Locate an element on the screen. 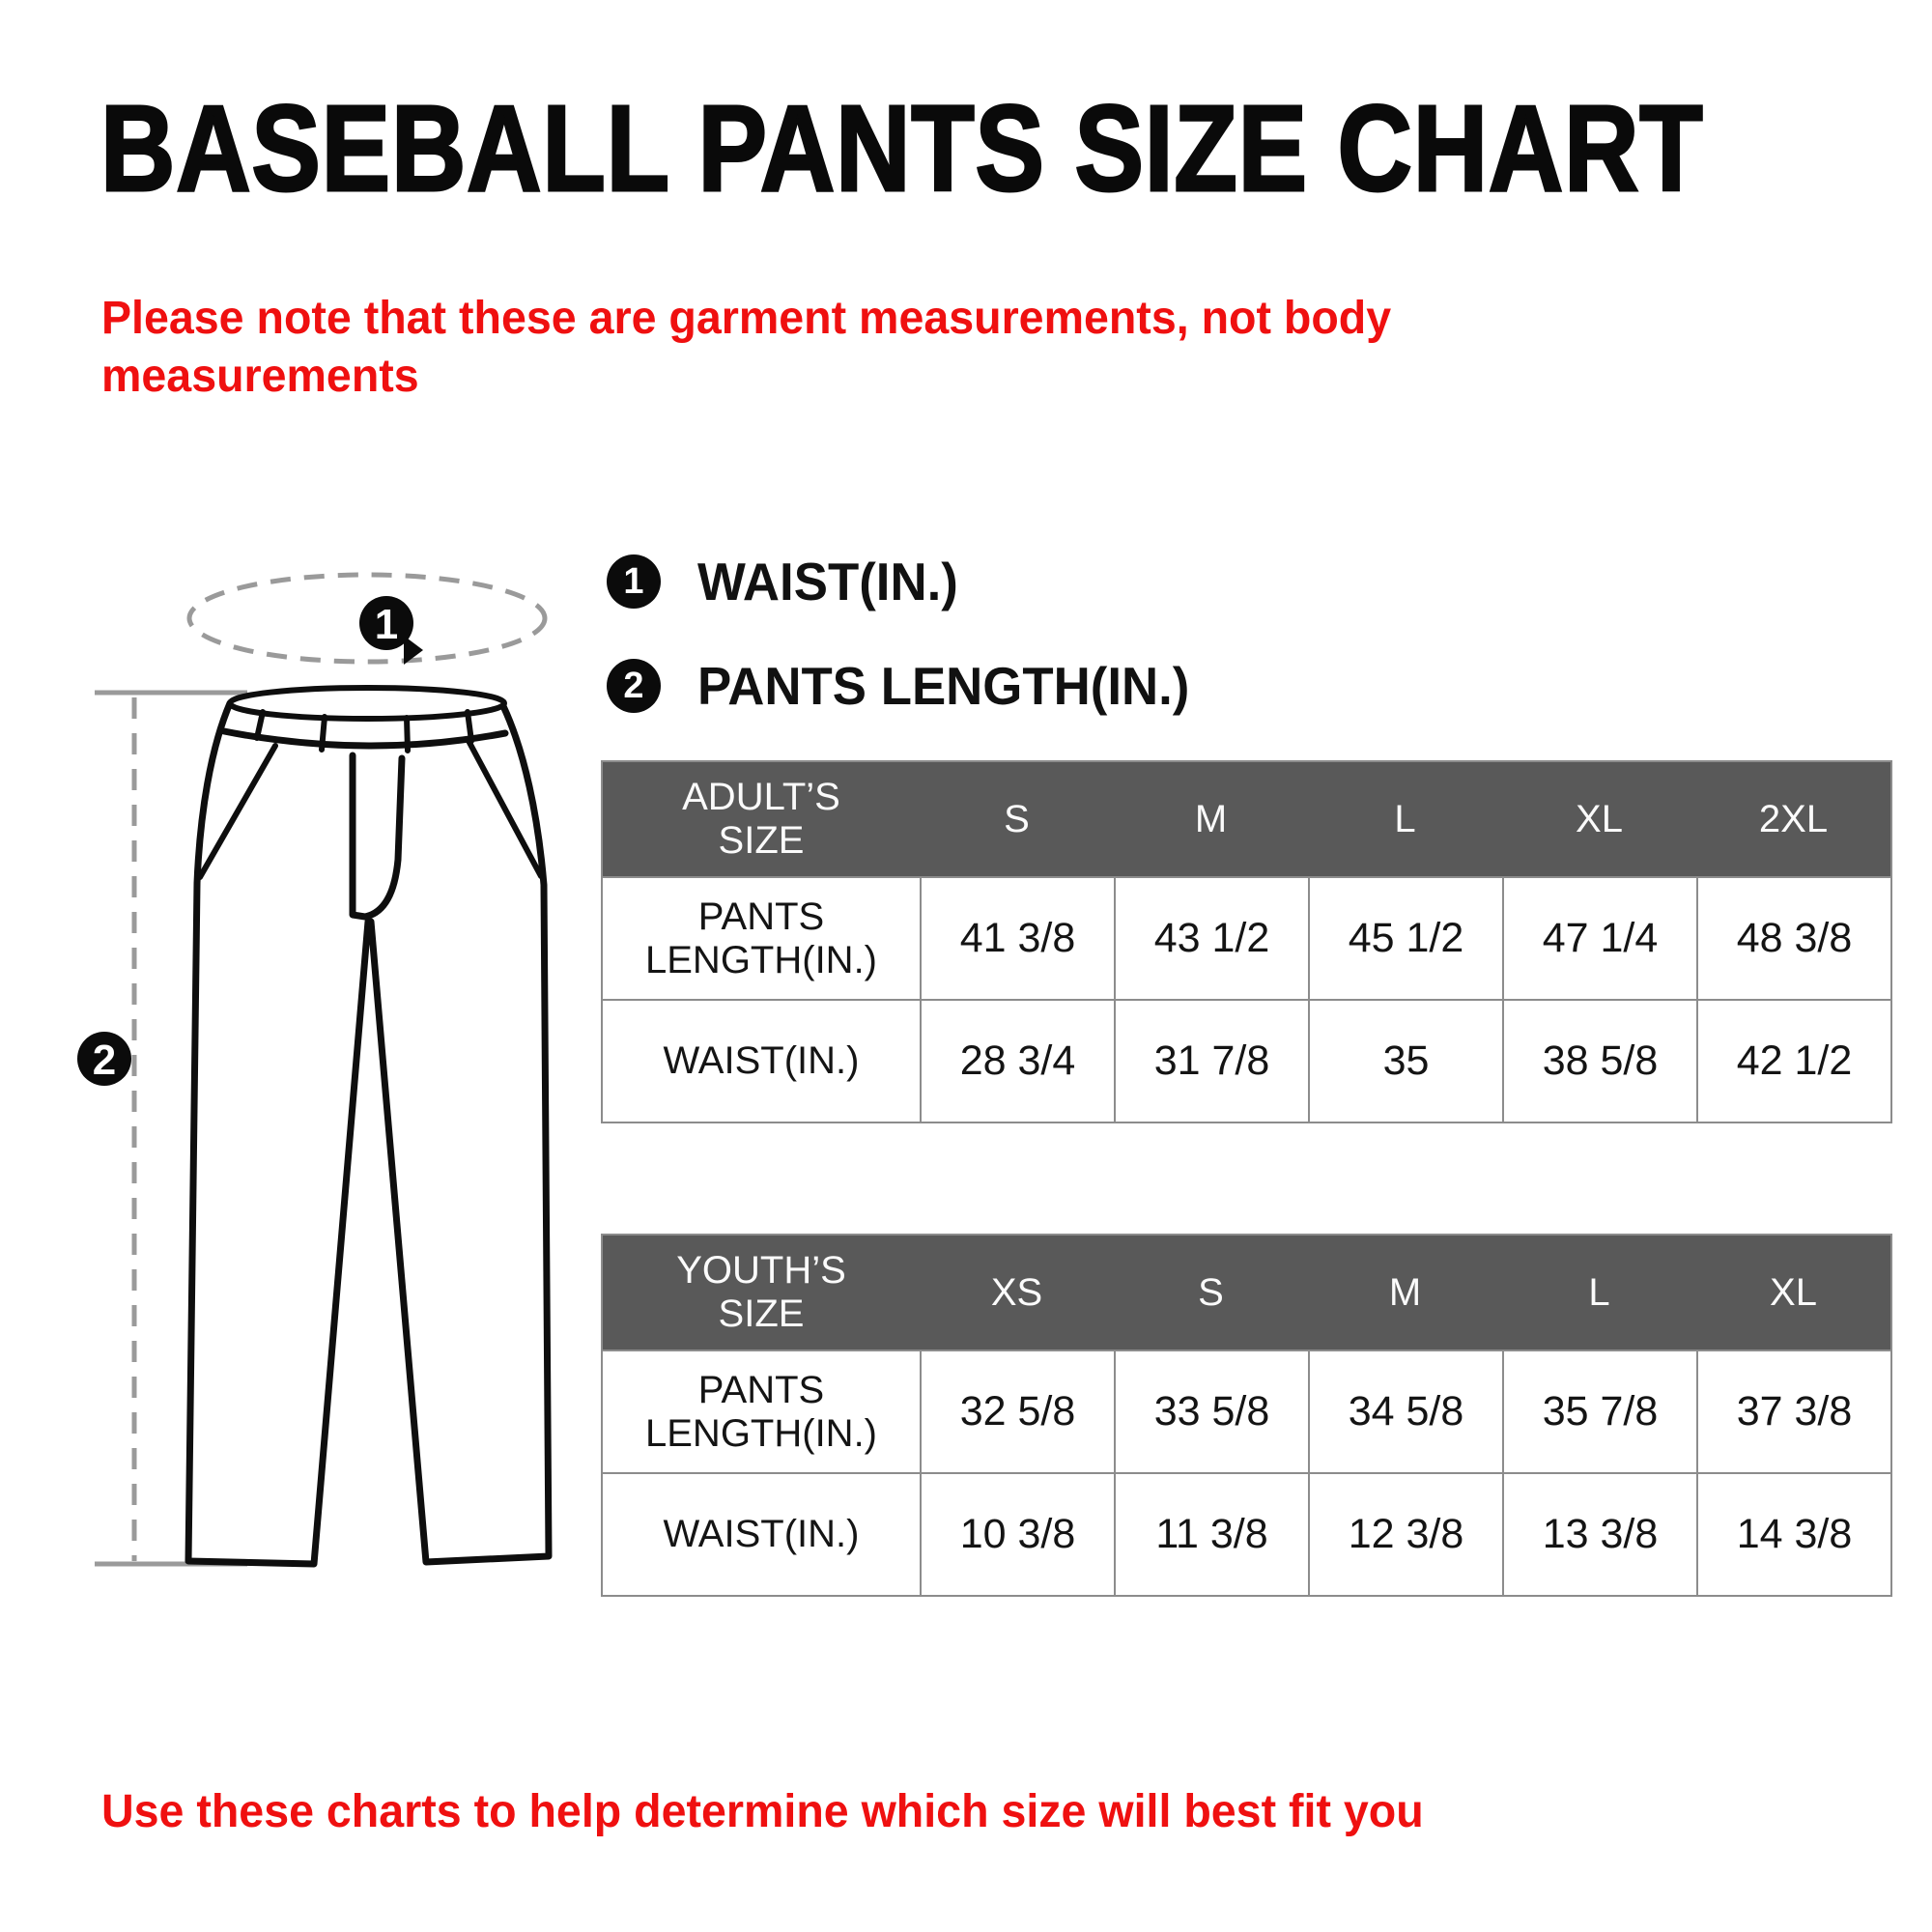  pocket-seams is located at coordinates (370, 808).